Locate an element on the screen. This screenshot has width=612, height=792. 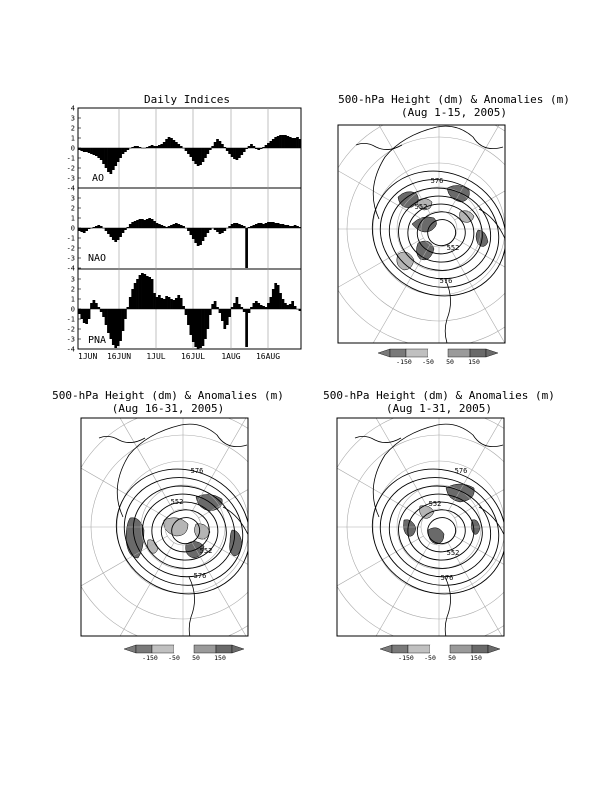
ao-bars is located at coordinates (190, 154).